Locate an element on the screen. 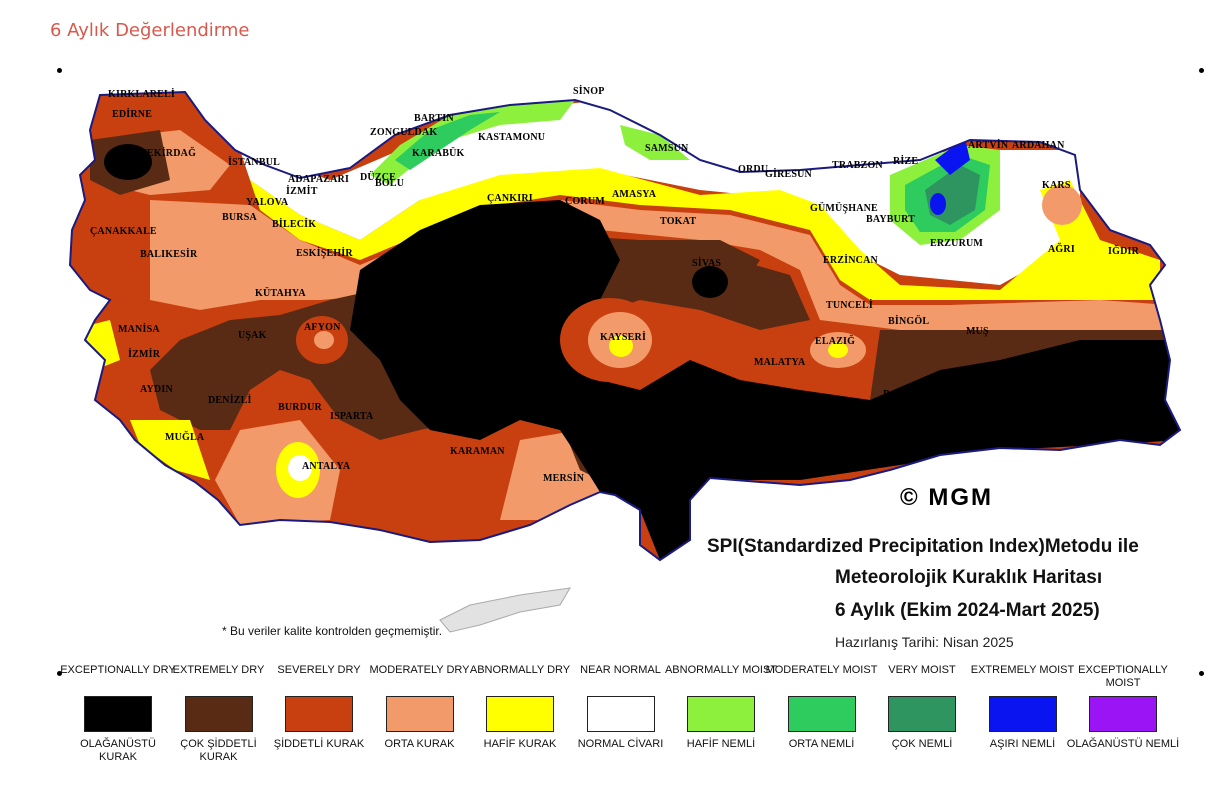  city-label: İZMİR is located at coordinates (144, 354).